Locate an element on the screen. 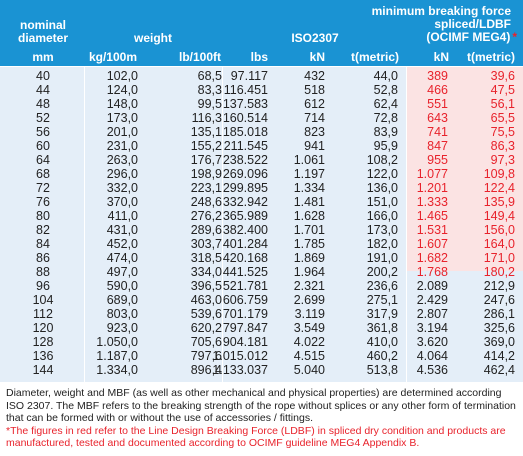 Image resolution: width=523 pixels, height=456 pixels. cell-t2: 65,5 is located at coordinates (502, 118).